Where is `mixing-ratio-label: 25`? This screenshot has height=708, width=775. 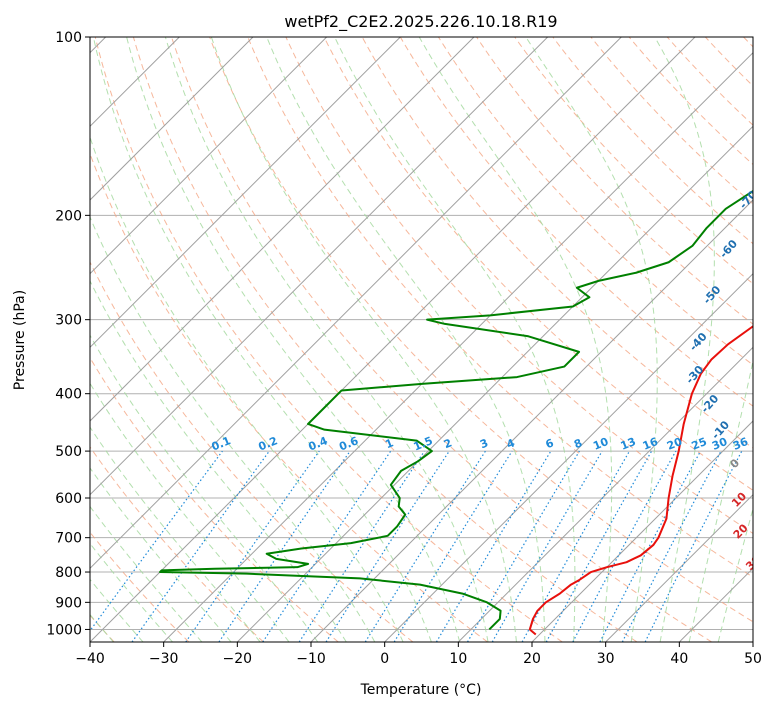
mixing-ratio-label: 25 is located at coordinates (699, 444).